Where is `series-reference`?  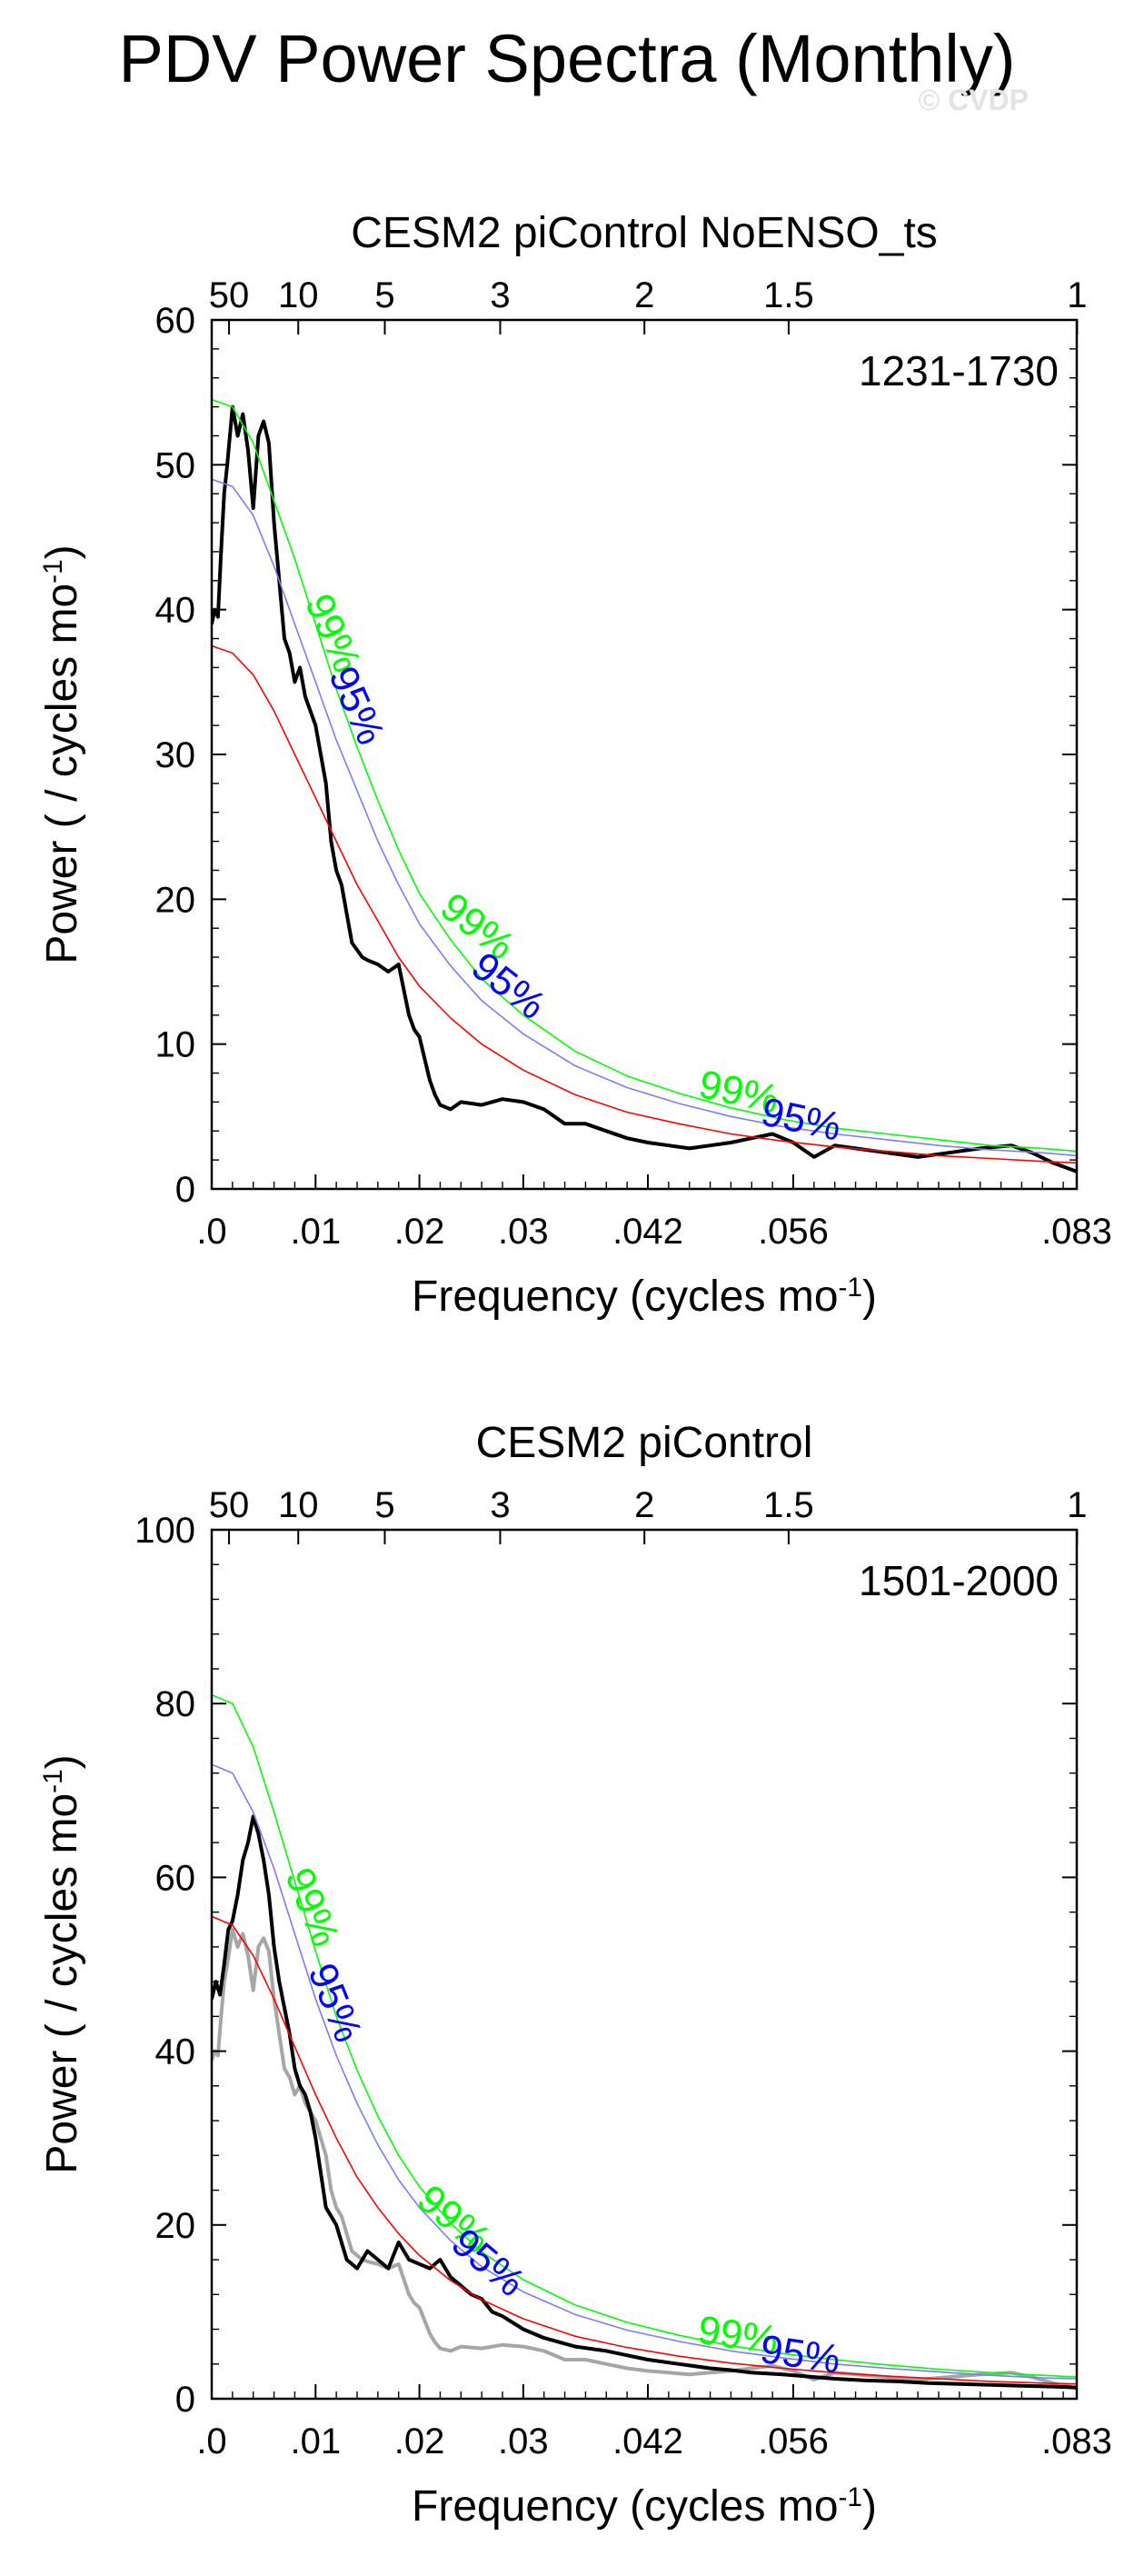 series-reference is located at coordinates (644, 2159).